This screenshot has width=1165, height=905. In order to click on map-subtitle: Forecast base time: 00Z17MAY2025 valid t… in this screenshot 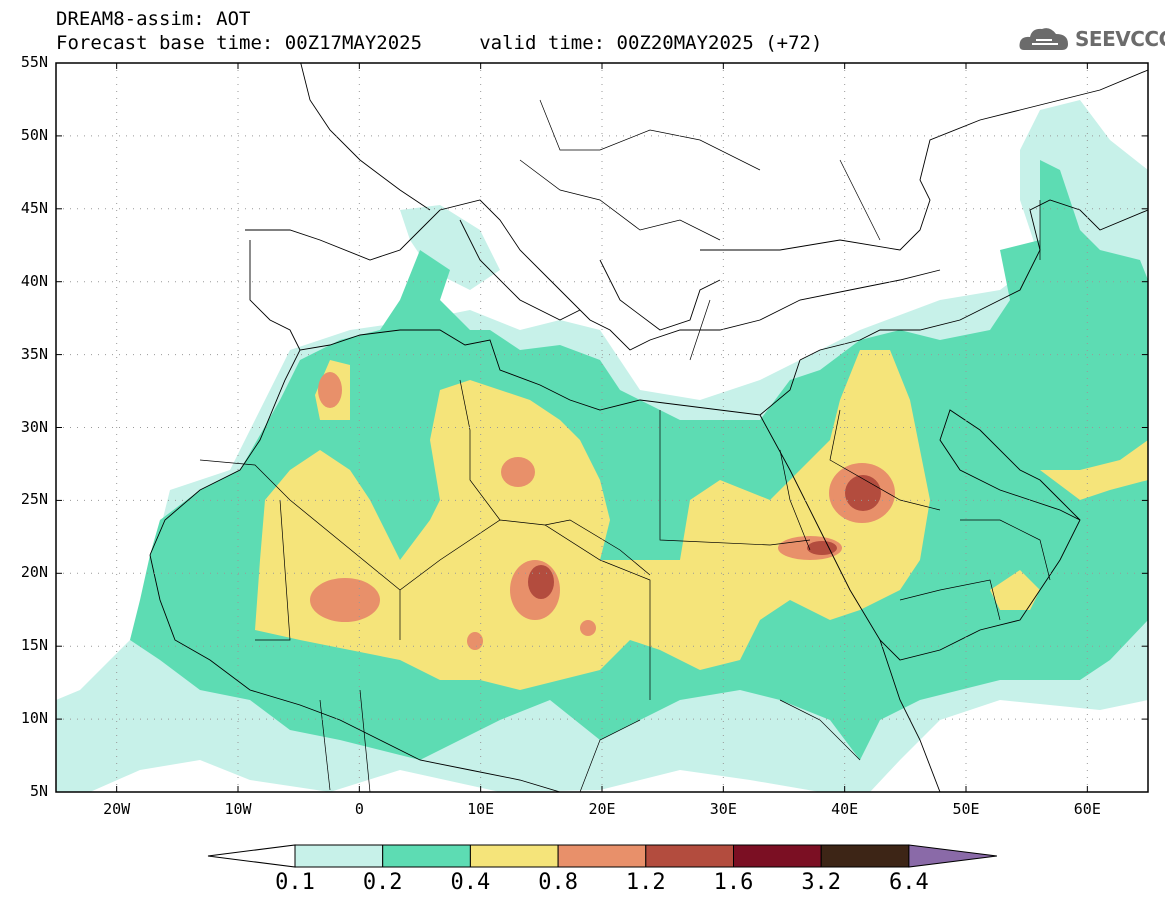, I will do `click(439, 43)`.